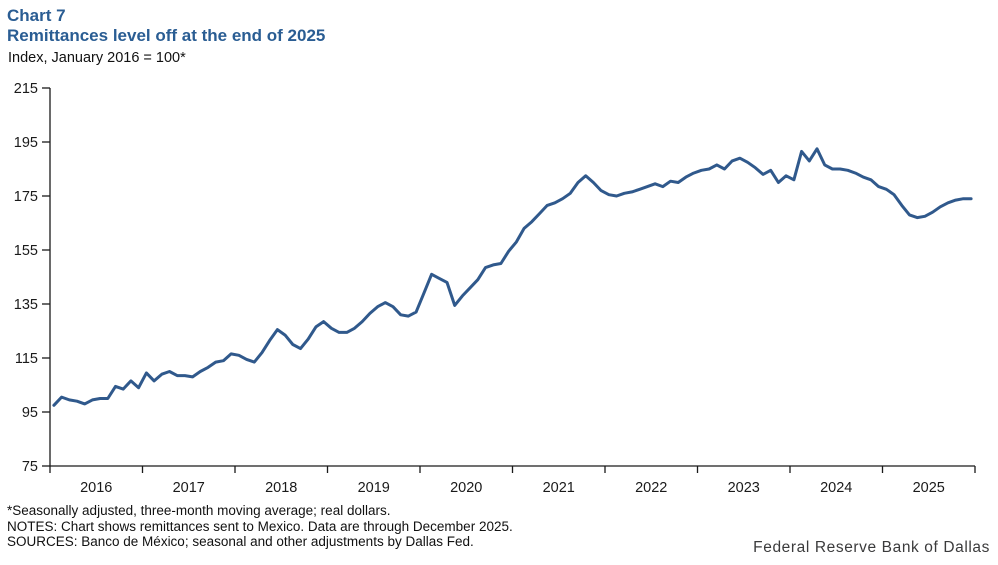 The width and height of the screenshot is (998, 565). What do you see at coordinates (744, 488) in the screenshot?
I see `x-tick-label: 2023` at bounding box center [744, 488].